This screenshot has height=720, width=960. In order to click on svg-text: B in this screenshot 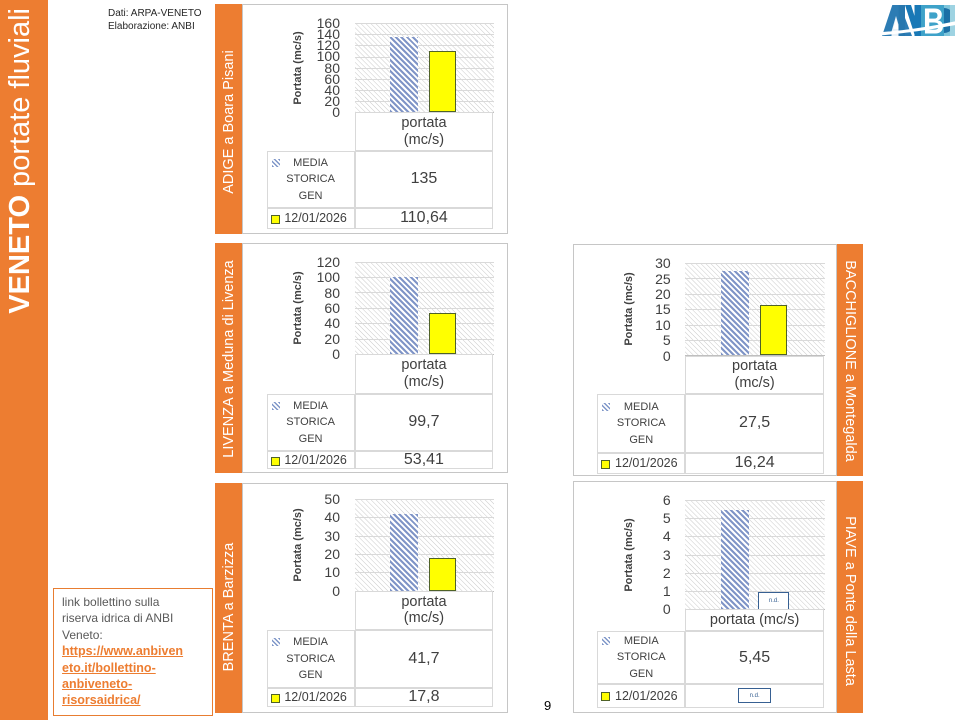, I will do `click(933, 20)`.